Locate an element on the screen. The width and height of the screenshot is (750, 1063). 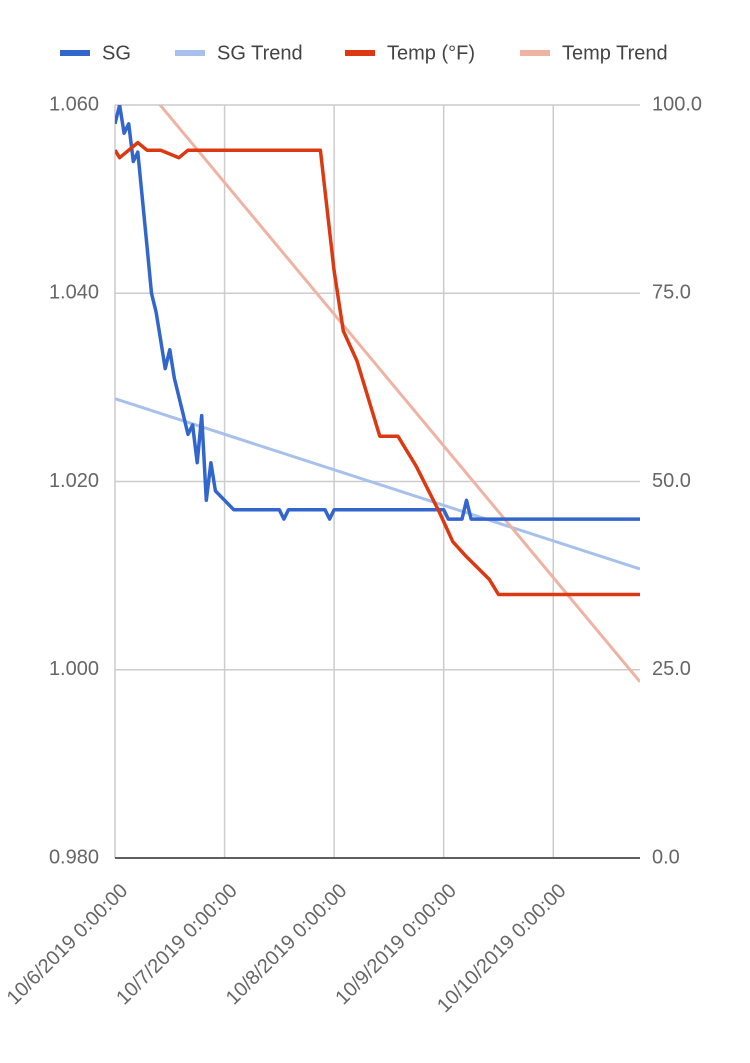
legend-label: Temp Trend is located at coordinates (615, 53).